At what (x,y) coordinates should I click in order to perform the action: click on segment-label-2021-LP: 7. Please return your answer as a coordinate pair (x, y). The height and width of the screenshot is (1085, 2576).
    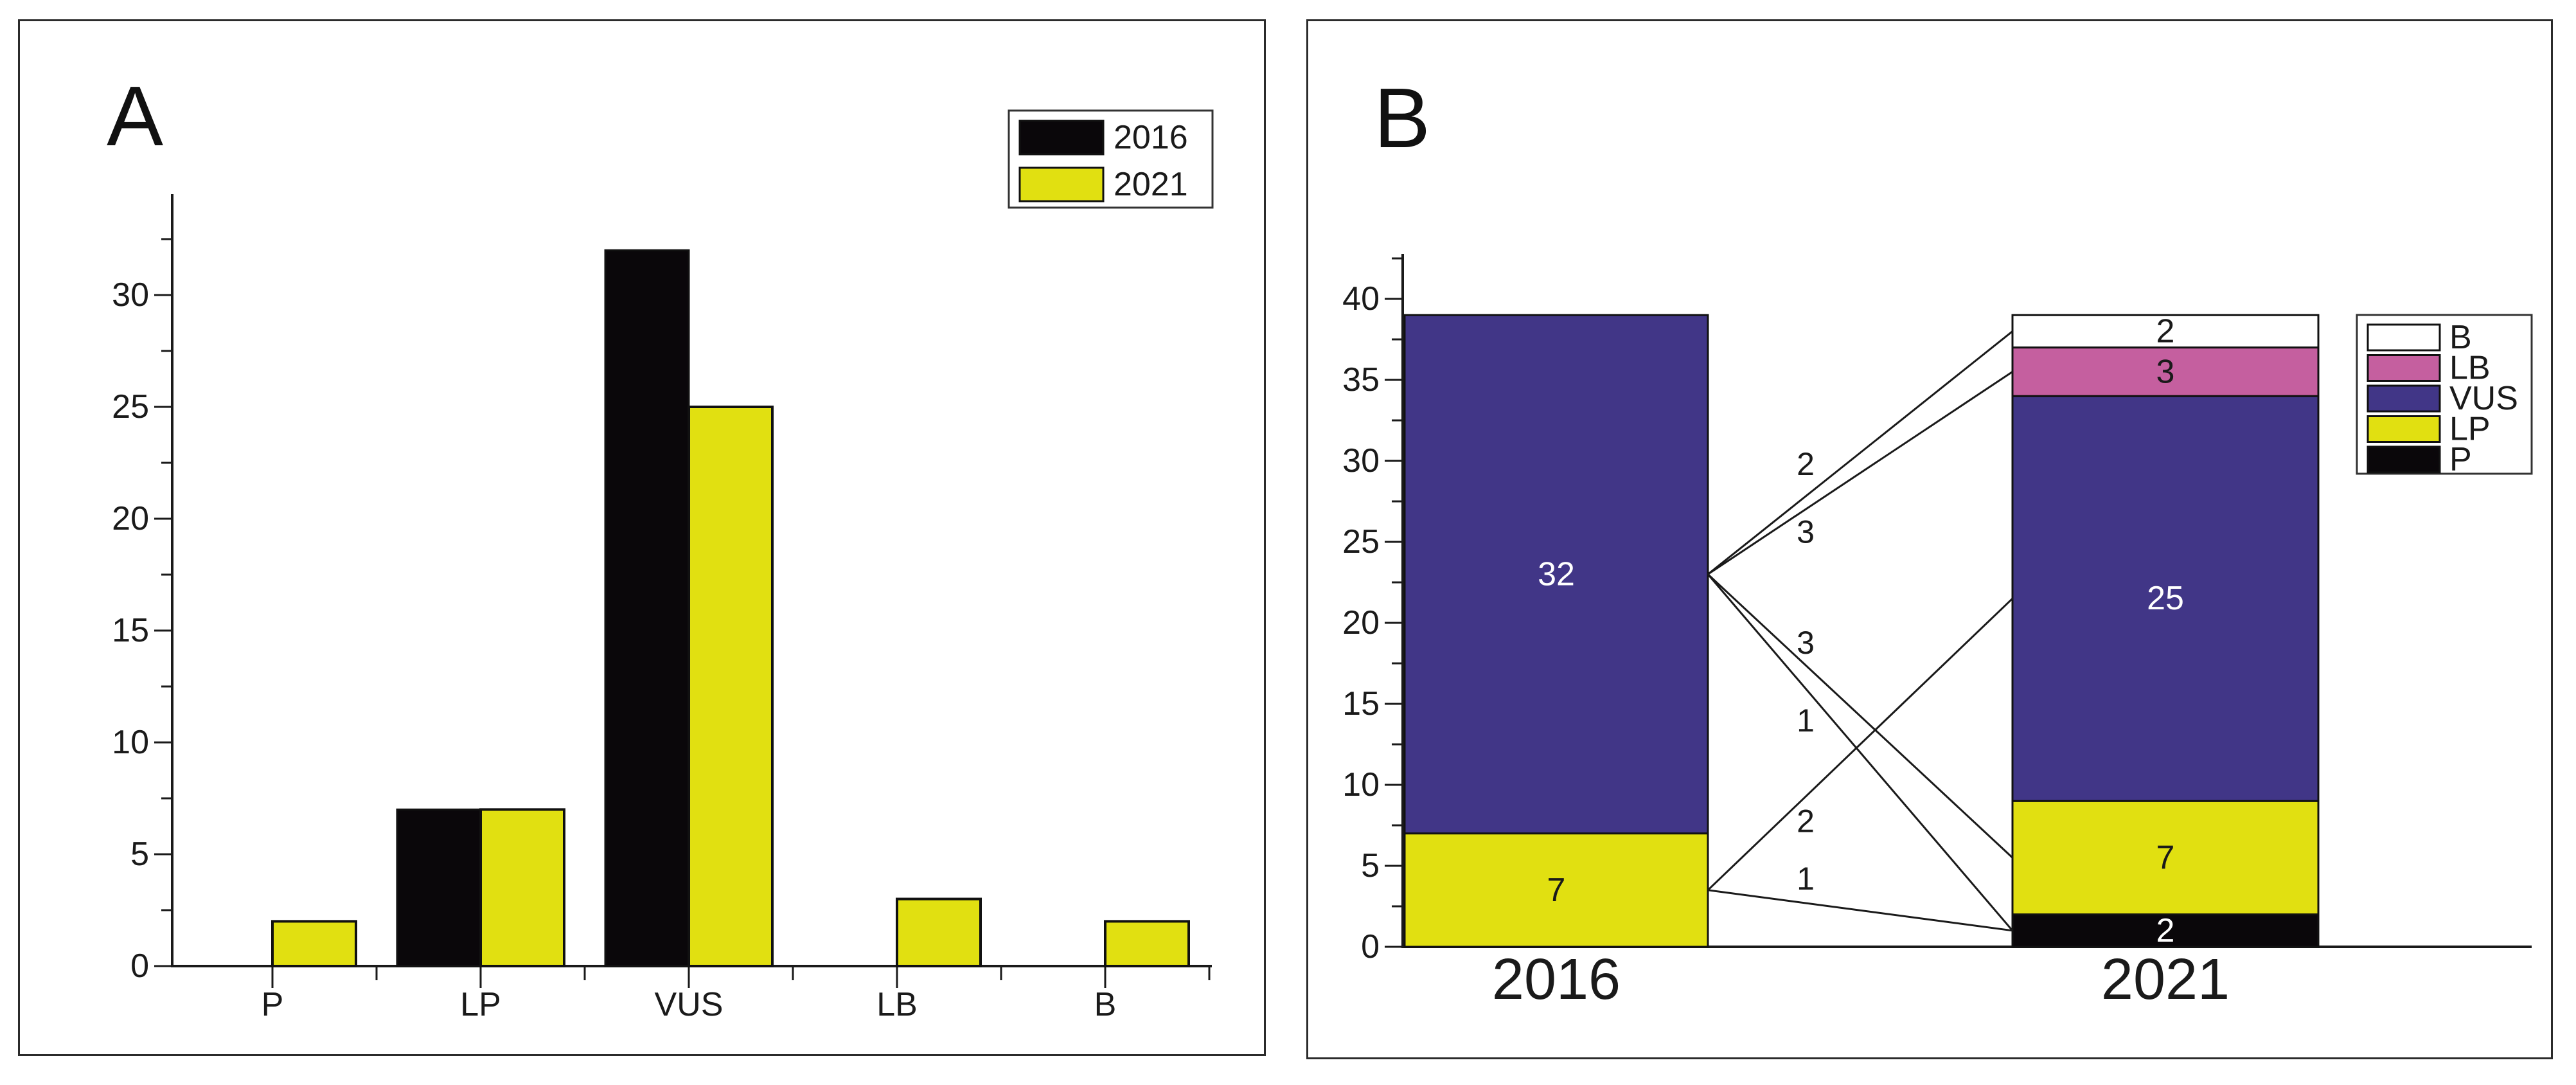
    Looking at the image, I should click on (2166, 858).